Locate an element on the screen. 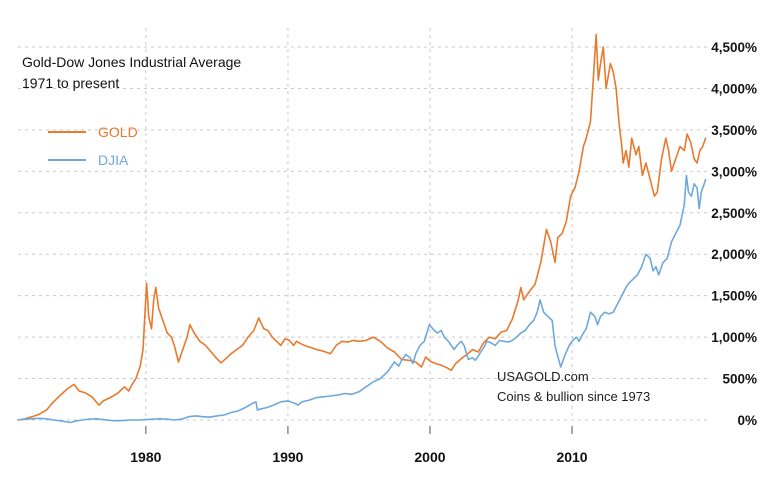  chart-title-line2: 1971 to present is located at coordinates (71, 83).